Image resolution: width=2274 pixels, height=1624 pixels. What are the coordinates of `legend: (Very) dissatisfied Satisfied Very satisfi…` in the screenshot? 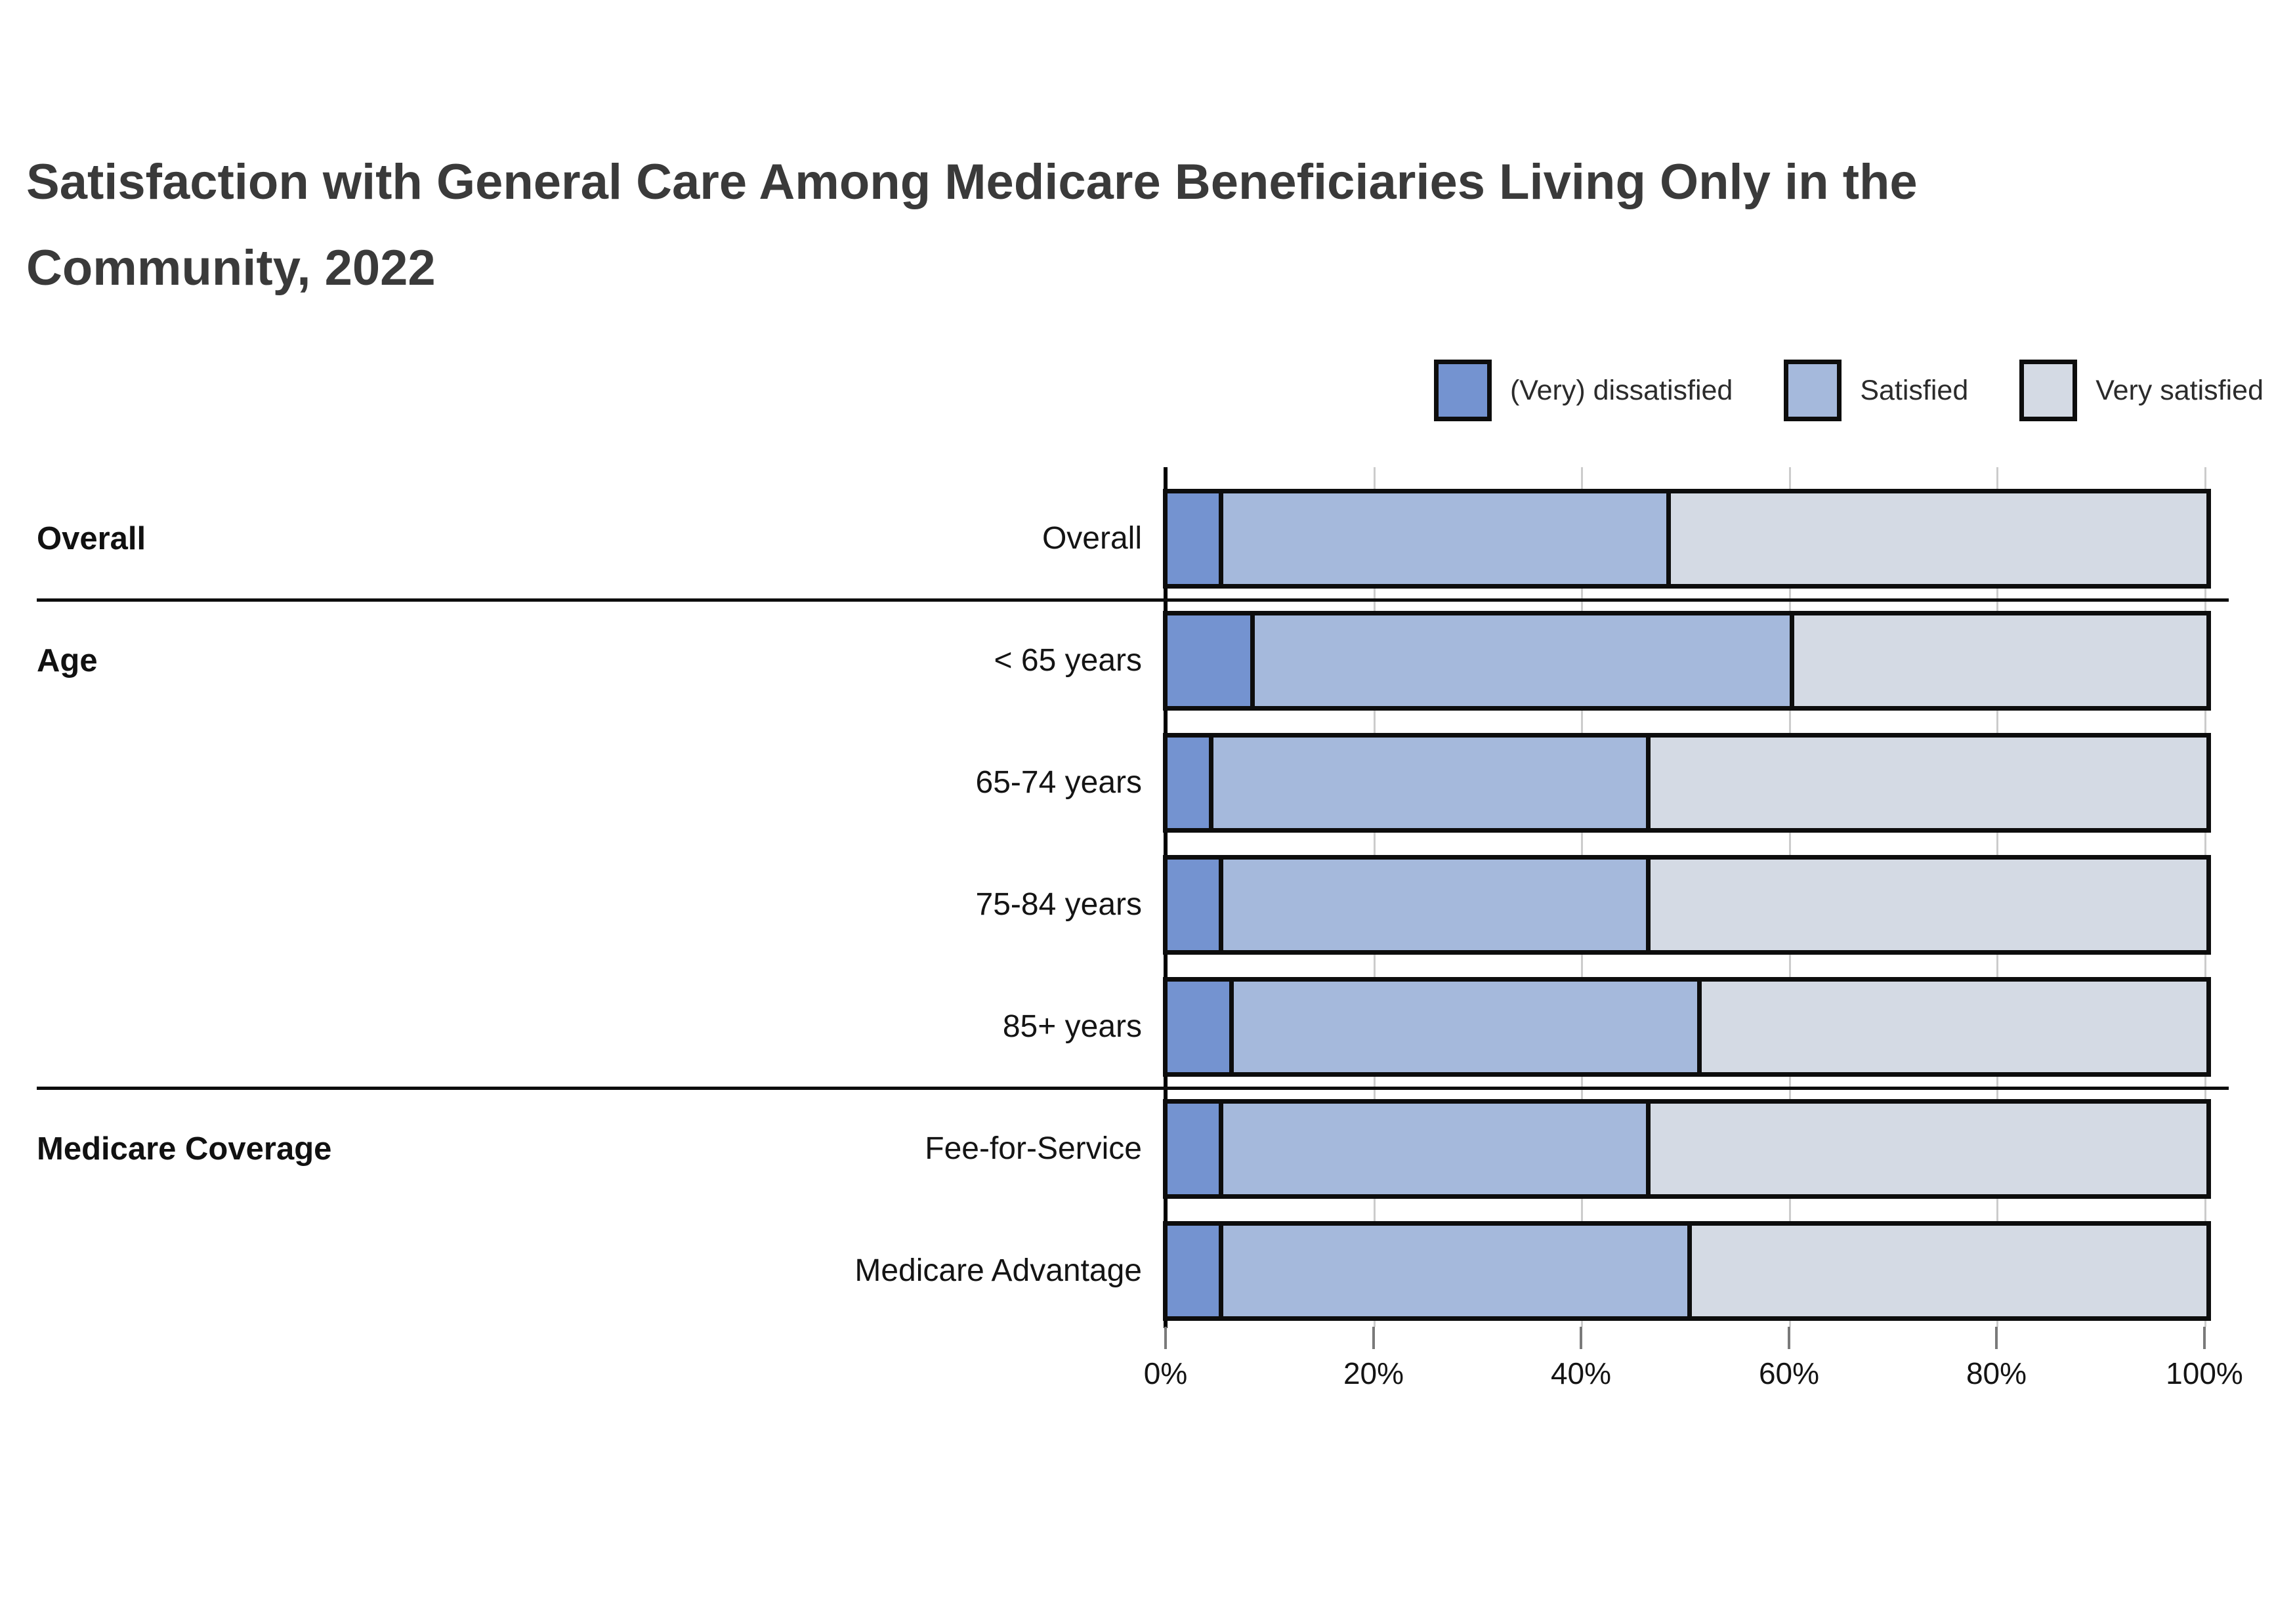 It's located at (1848, 390).